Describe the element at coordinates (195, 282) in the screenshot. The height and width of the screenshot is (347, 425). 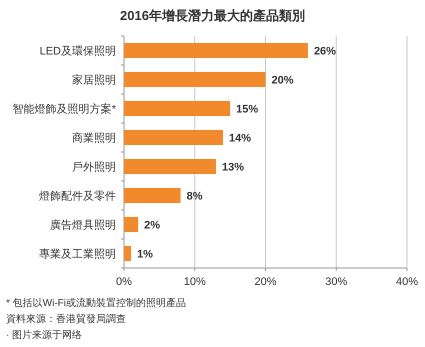
I see `x-tick-label: 10%` at that location.